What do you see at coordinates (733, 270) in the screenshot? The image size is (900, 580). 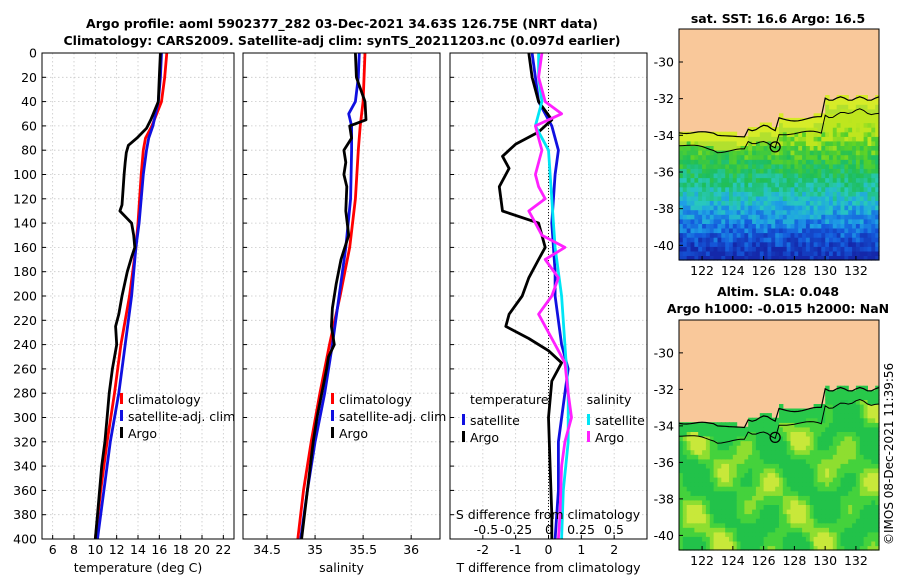 I see `map_sst-xtick-label: 124` at bounding box center [733, 270].